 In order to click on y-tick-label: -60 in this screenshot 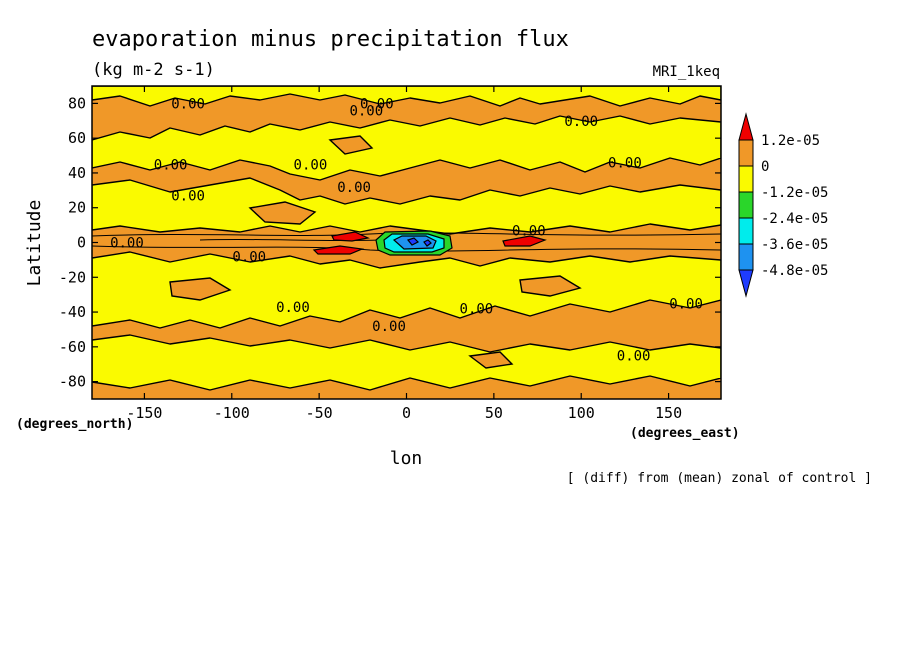, I will do `click(72, 347)`.